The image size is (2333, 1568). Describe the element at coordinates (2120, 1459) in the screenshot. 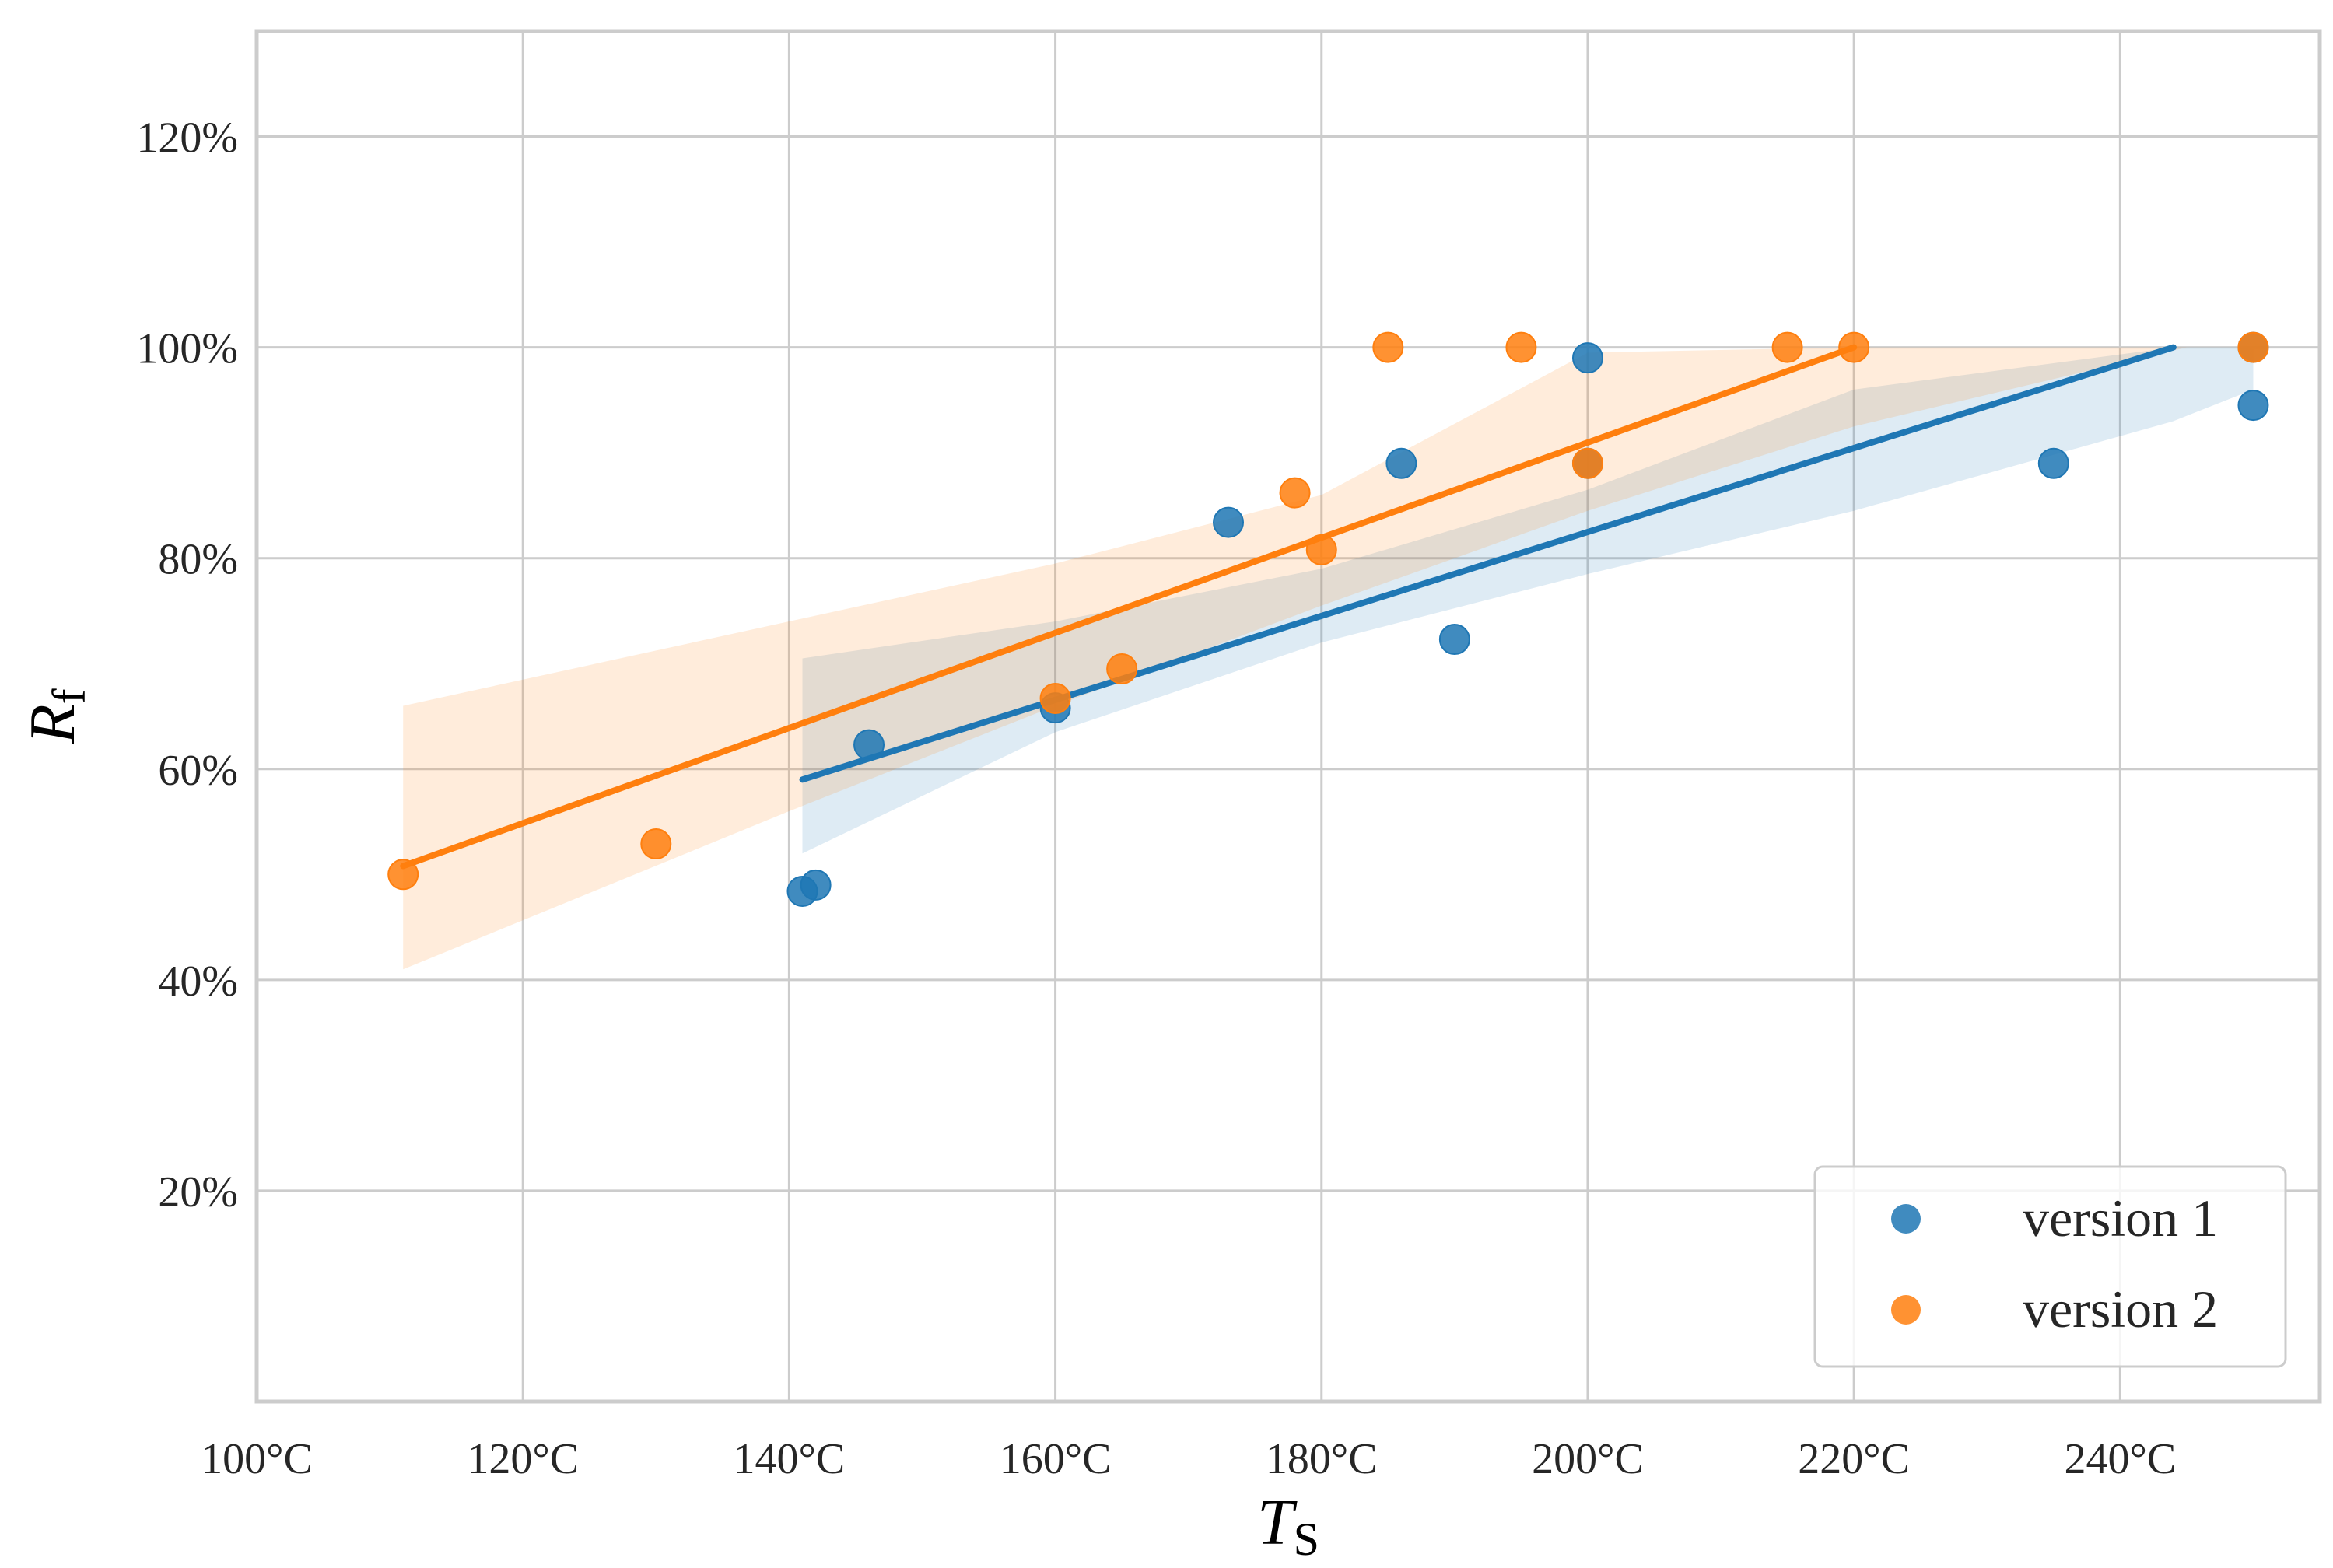

I see `x-tick-label: 240°C` at that location.